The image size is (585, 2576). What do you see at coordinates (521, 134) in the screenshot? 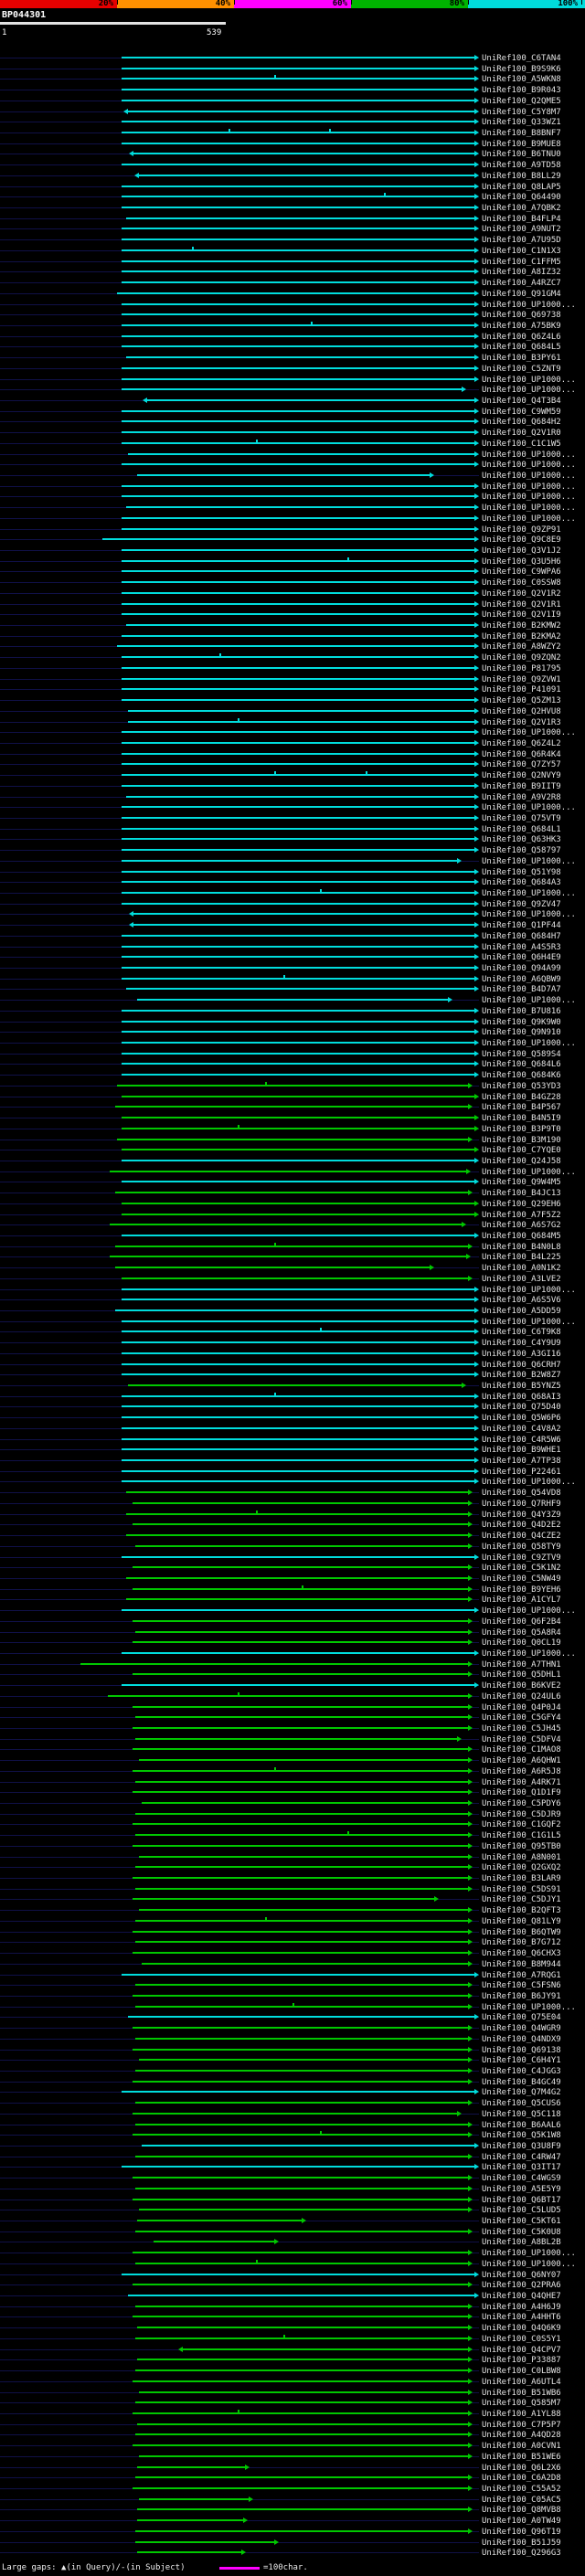
I see `hit-label: UniRef100_B8BNF7` at bounding box center [521, 134].